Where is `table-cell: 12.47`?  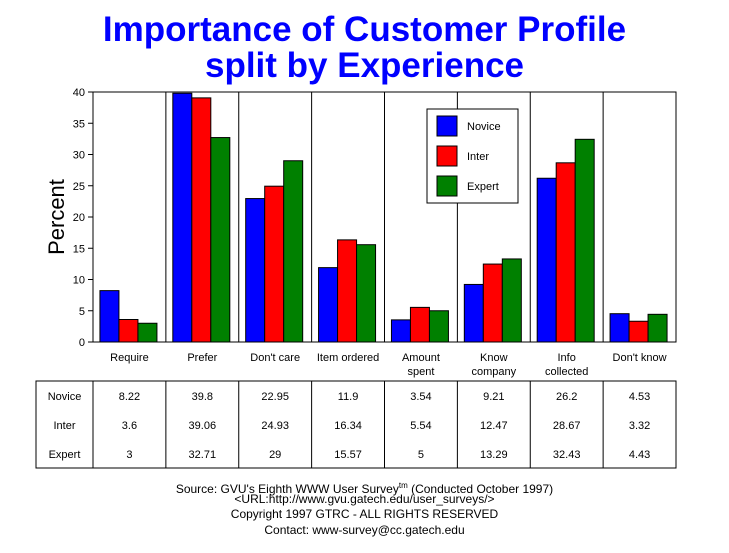 table-cell: 12.47 is located at coordinates (494, 426).